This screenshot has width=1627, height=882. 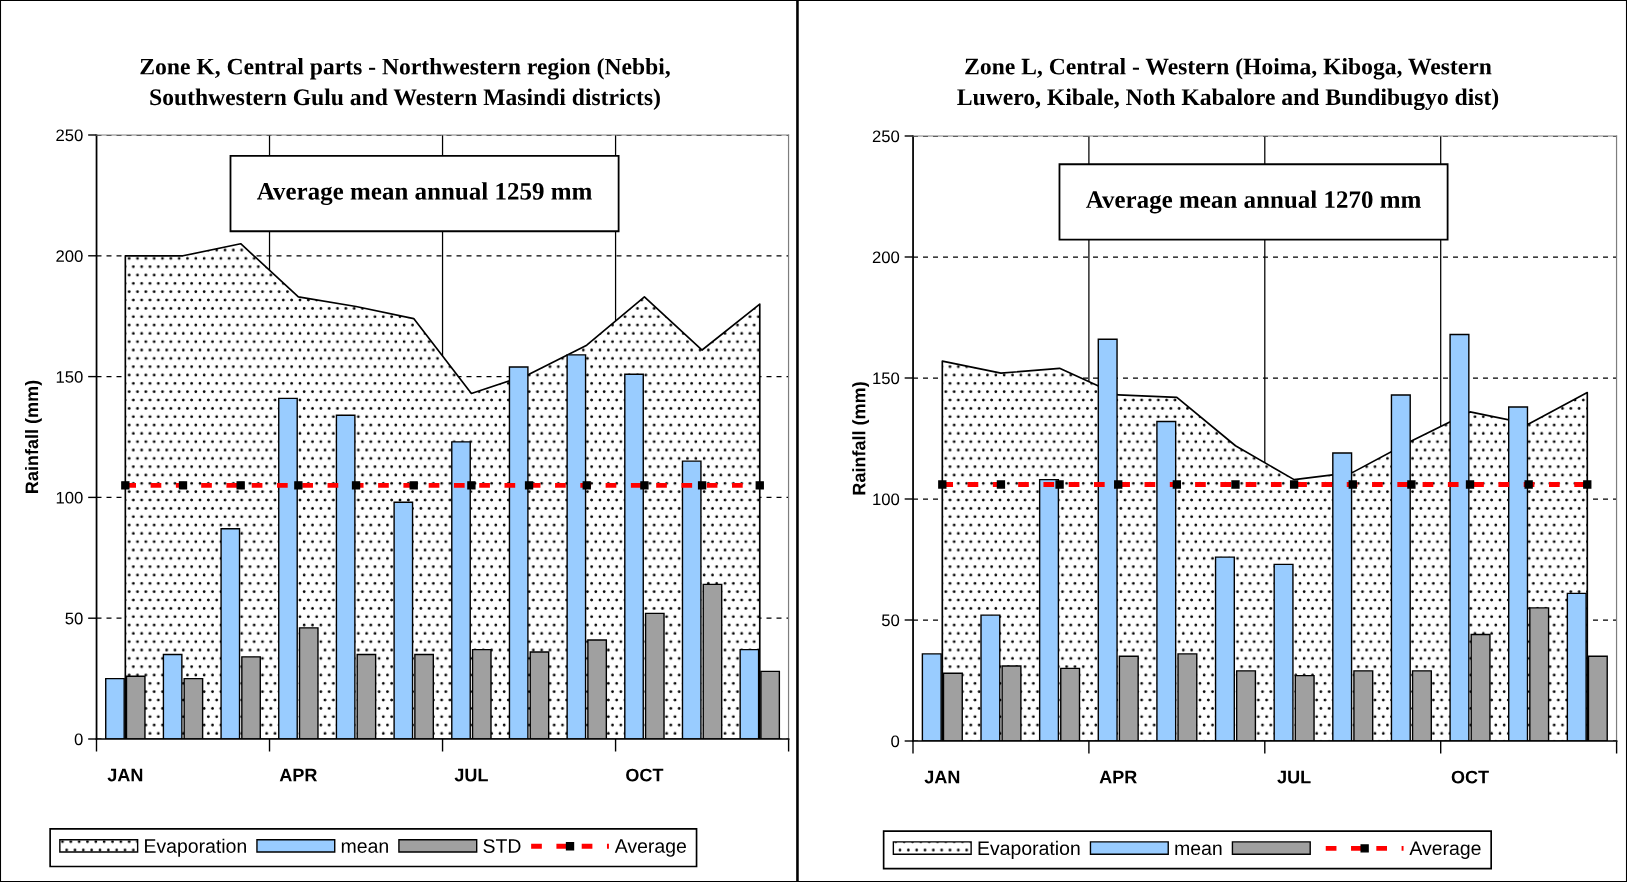 What do you see at coordinates (502, 846) in the screenshot?
I see `legend-label: STD` at bounding box center [502, 846].